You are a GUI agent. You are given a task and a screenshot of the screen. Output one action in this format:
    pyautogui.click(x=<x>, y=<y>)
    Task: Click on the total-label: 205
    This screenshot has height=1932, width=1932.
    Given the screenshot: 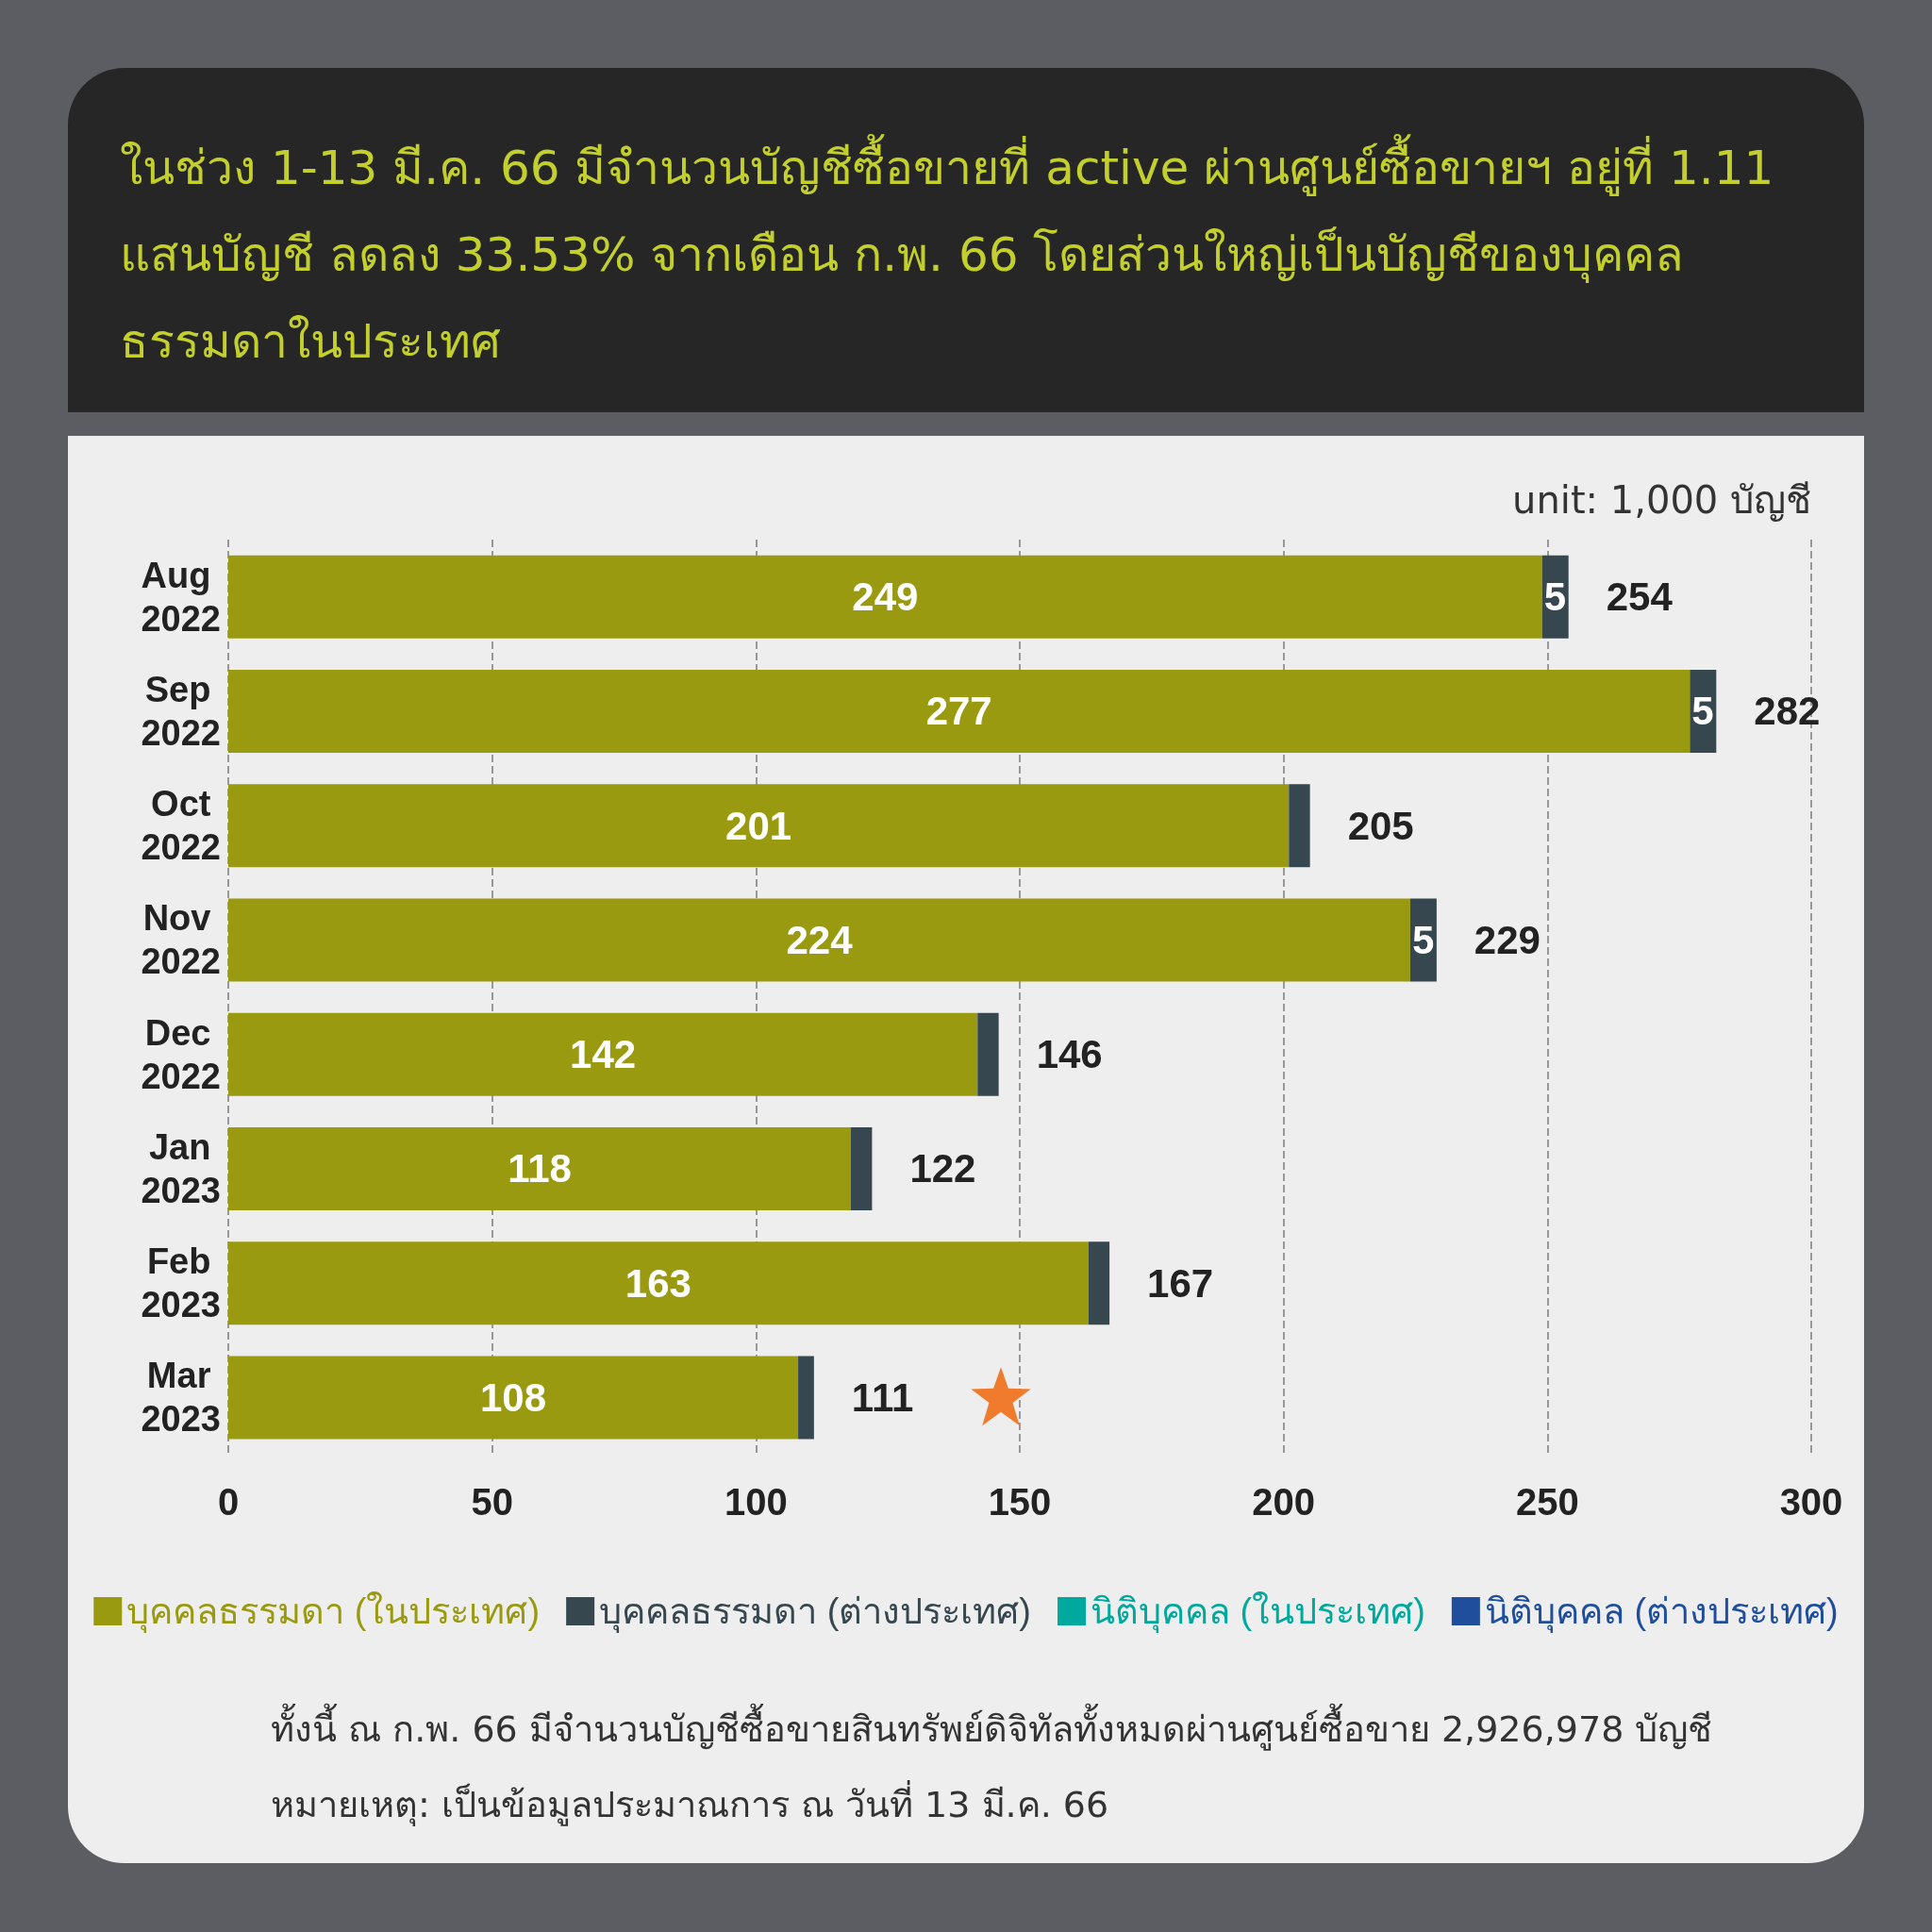 What is the action you would take?
    pyautogui.click(x=1380, y=826)
    